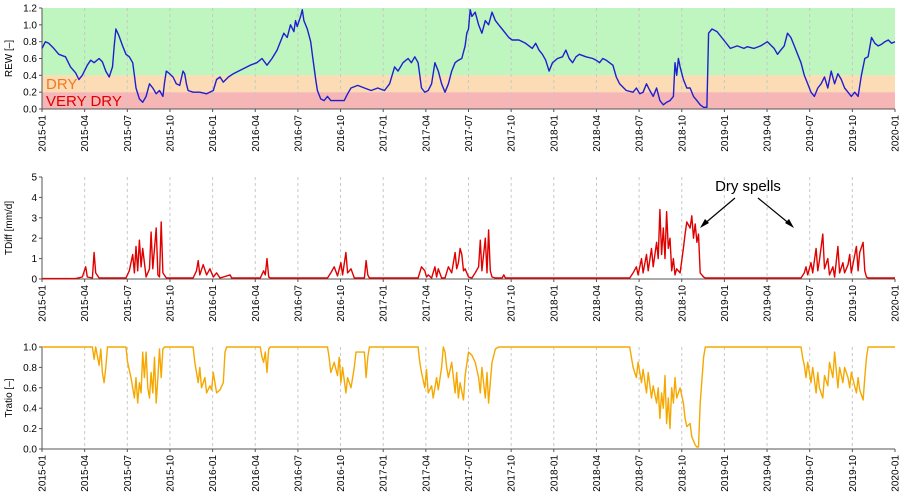 Image resolution: width=903 pixels, height=498 pixels. Describe the element at coordinates (747, 203) in the screenshot. I see `dry-spells-annotation: Dry spells` at that location.